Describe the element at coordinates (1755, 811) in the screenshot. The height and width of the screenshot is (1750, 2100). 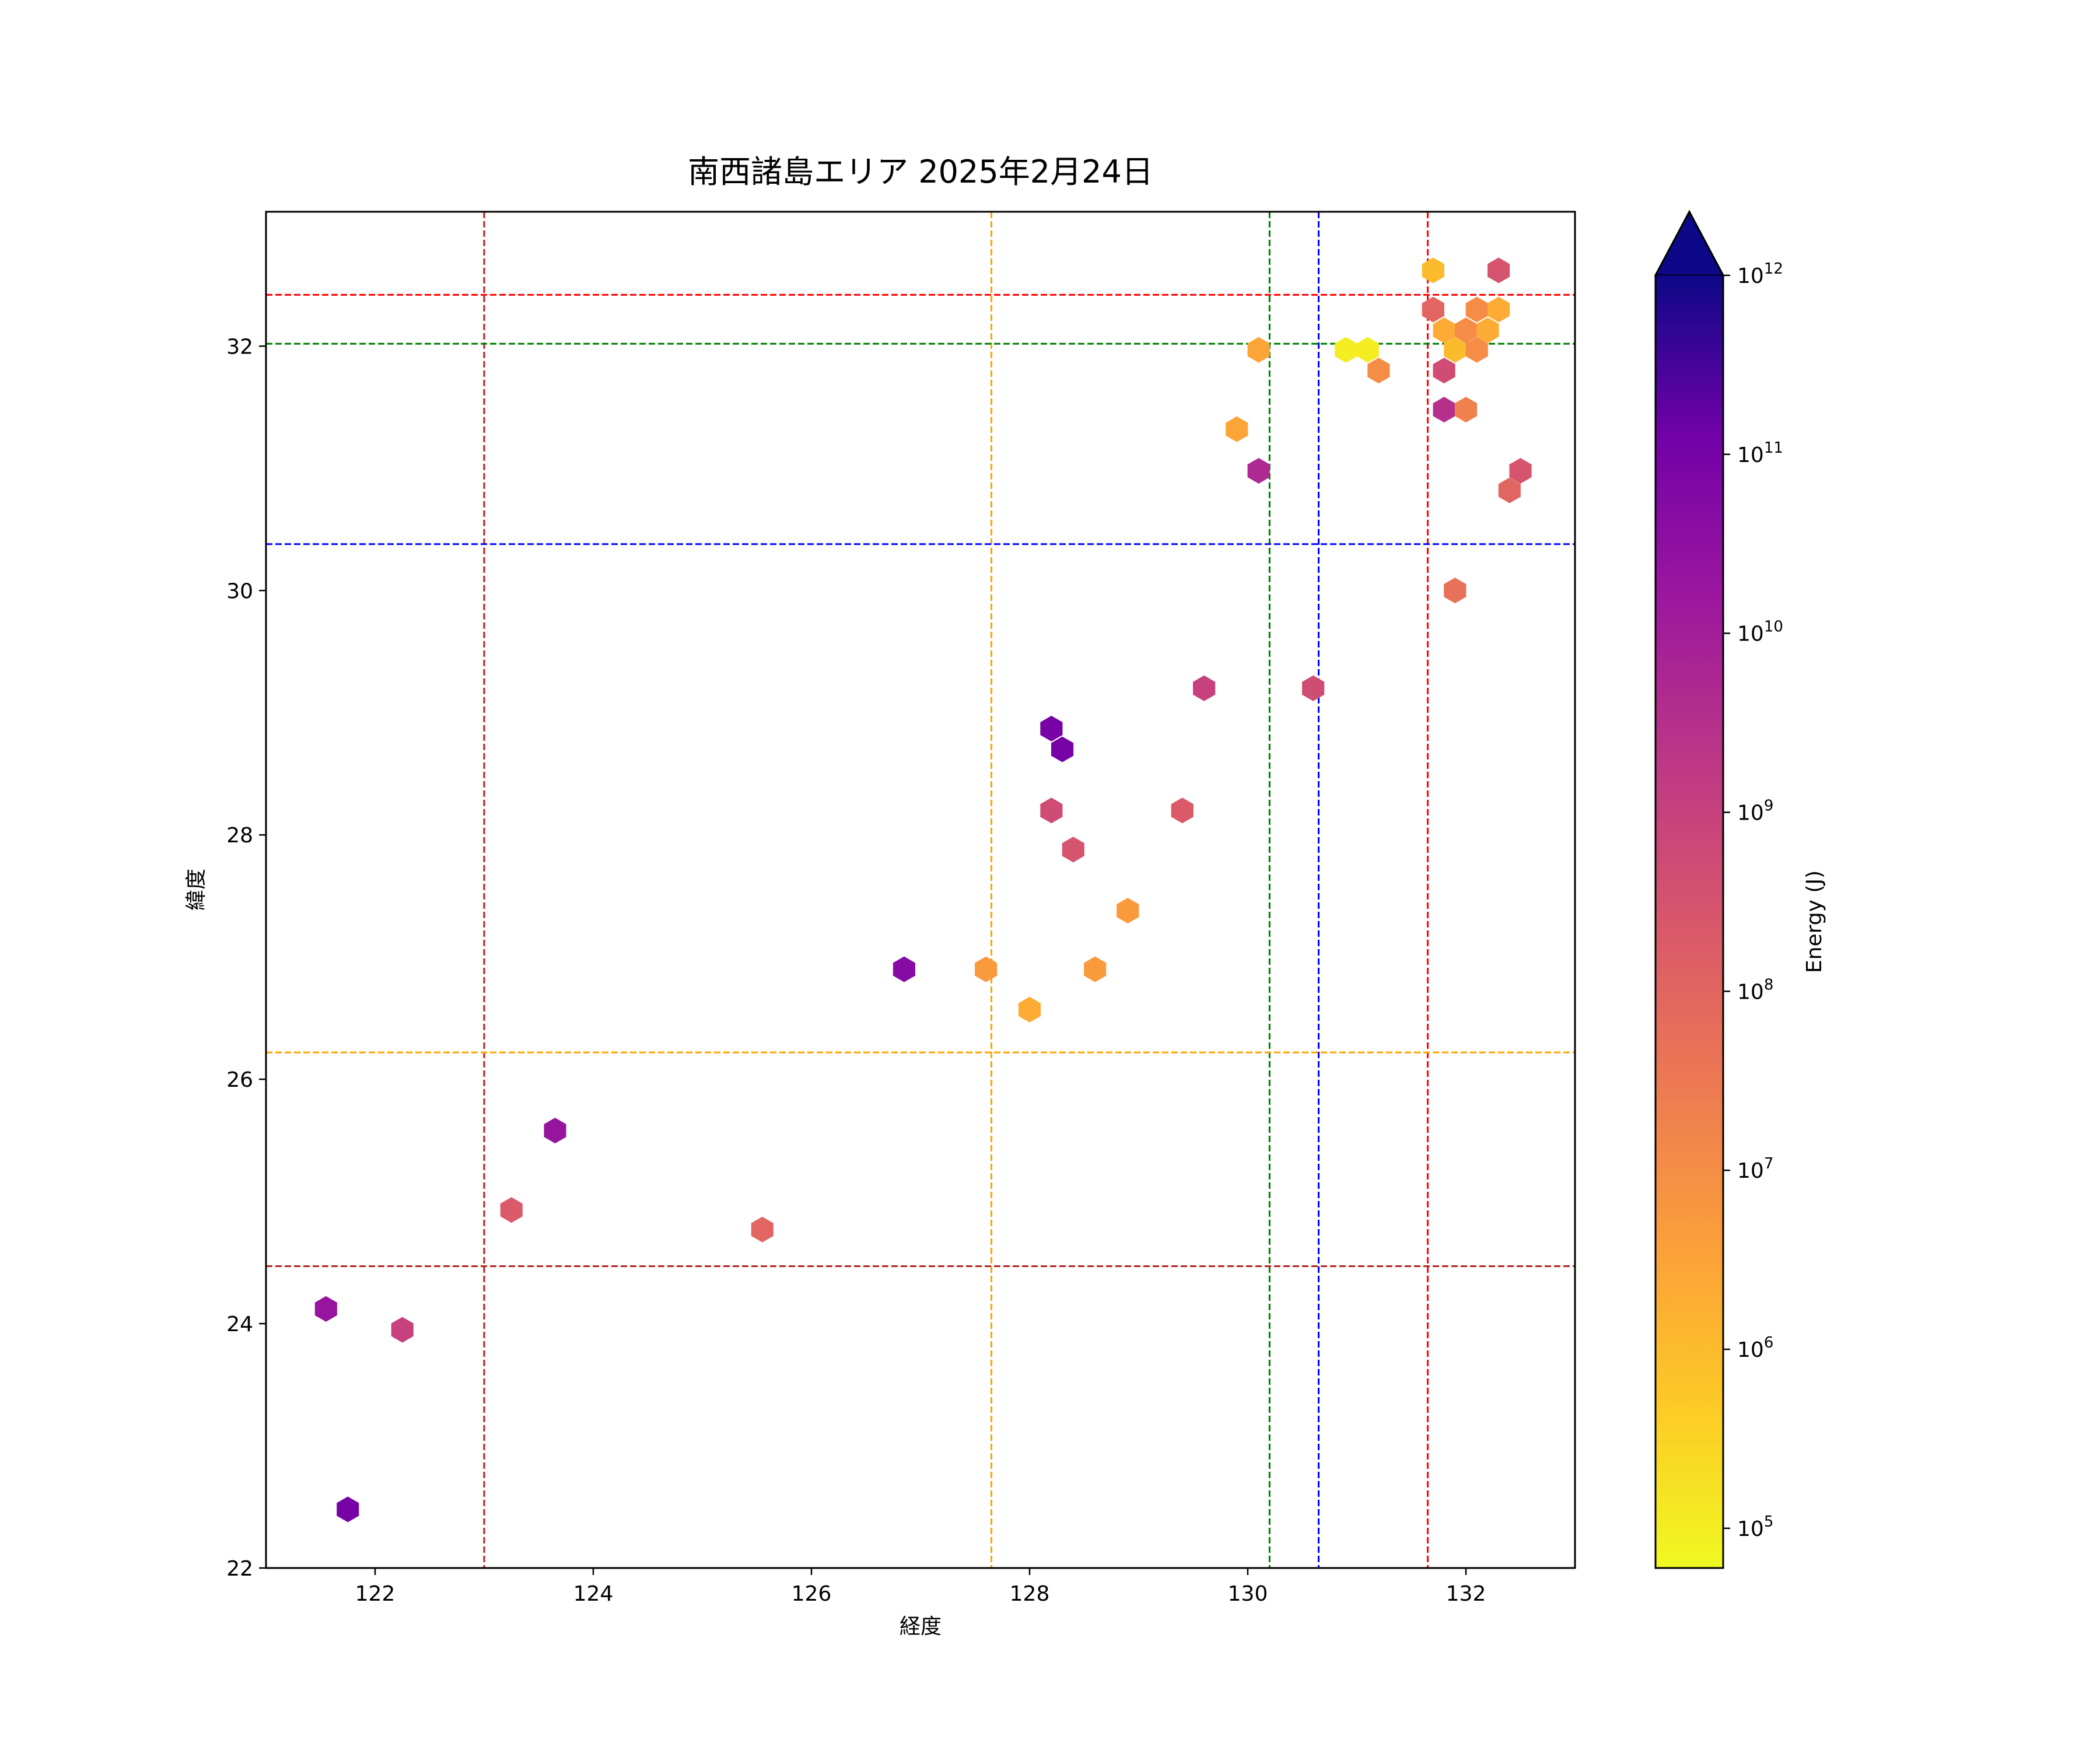
I see `colorbar-tick-label: 10⁹` at that location.